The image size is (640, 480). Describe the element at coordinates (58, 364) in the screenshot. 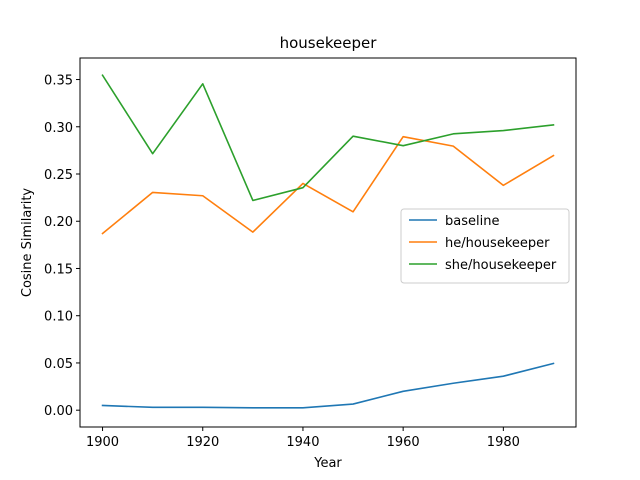

I see `y-tick-label: 0.05` at that location.